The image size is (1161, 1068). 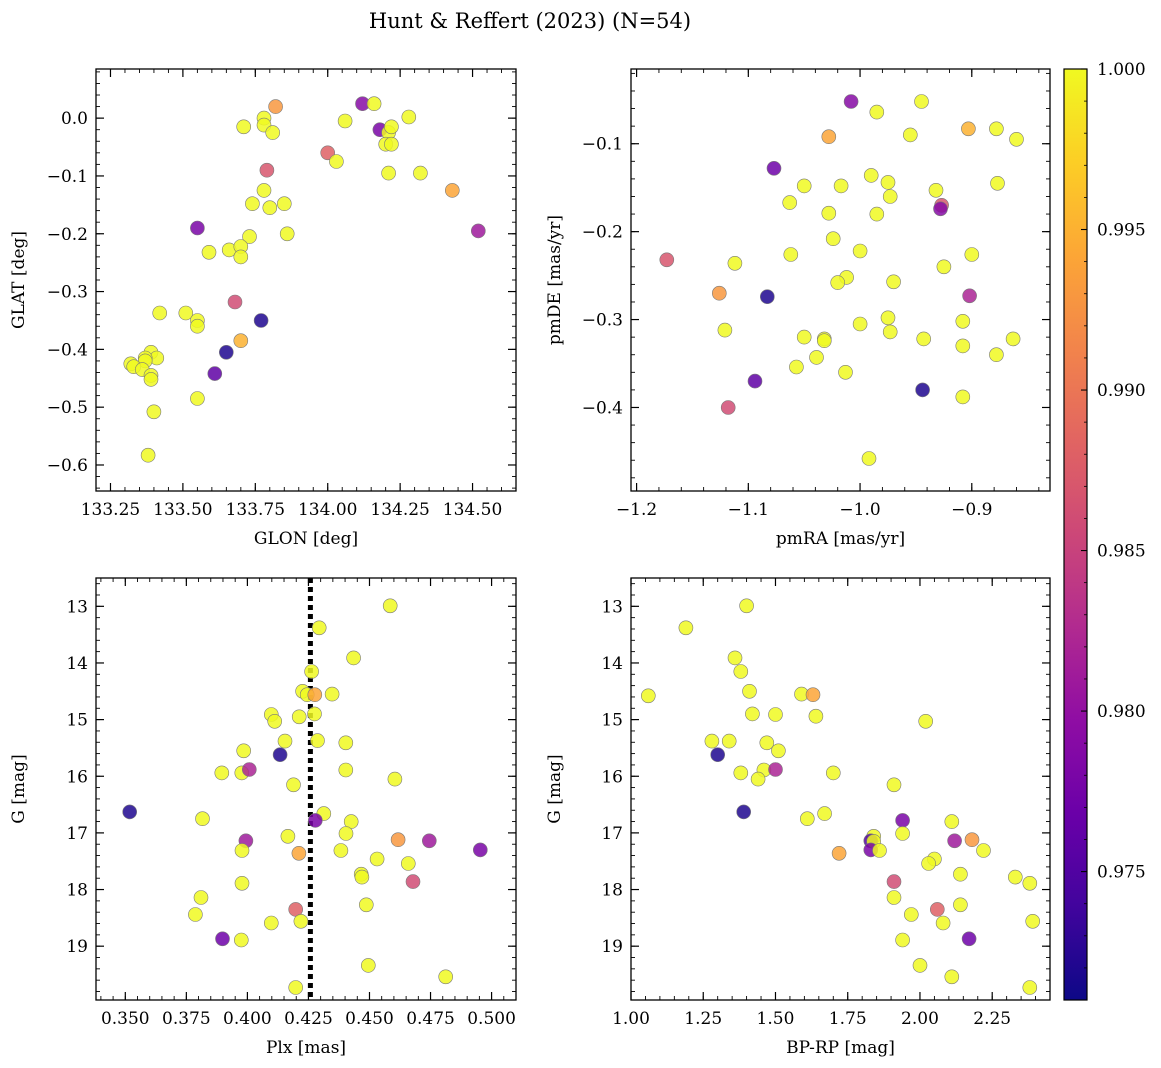 I want to click on y-tick-label: −0.3, so click(x=602, y=321).